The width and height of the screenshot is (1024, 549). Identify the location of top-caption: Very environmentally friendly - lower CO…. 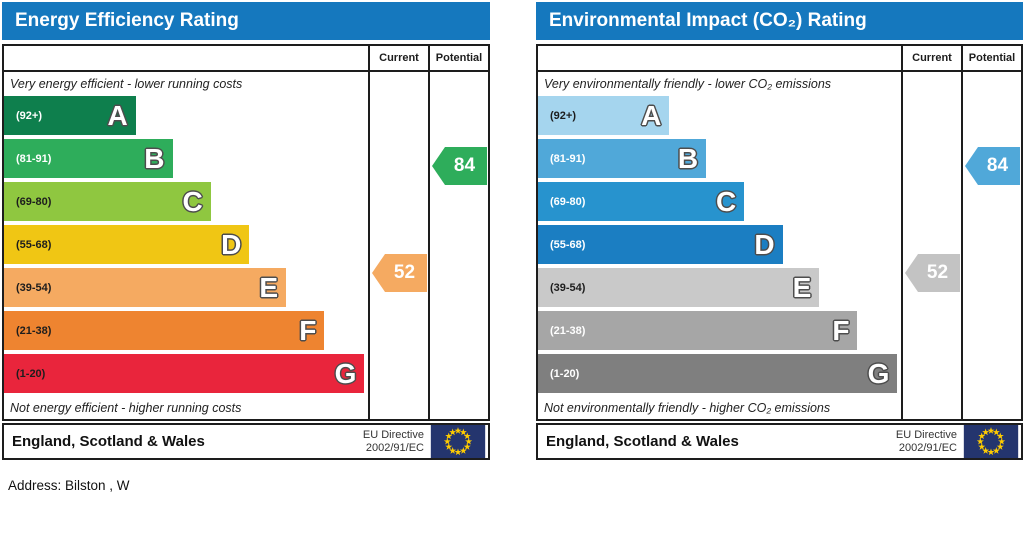
(688, 84).